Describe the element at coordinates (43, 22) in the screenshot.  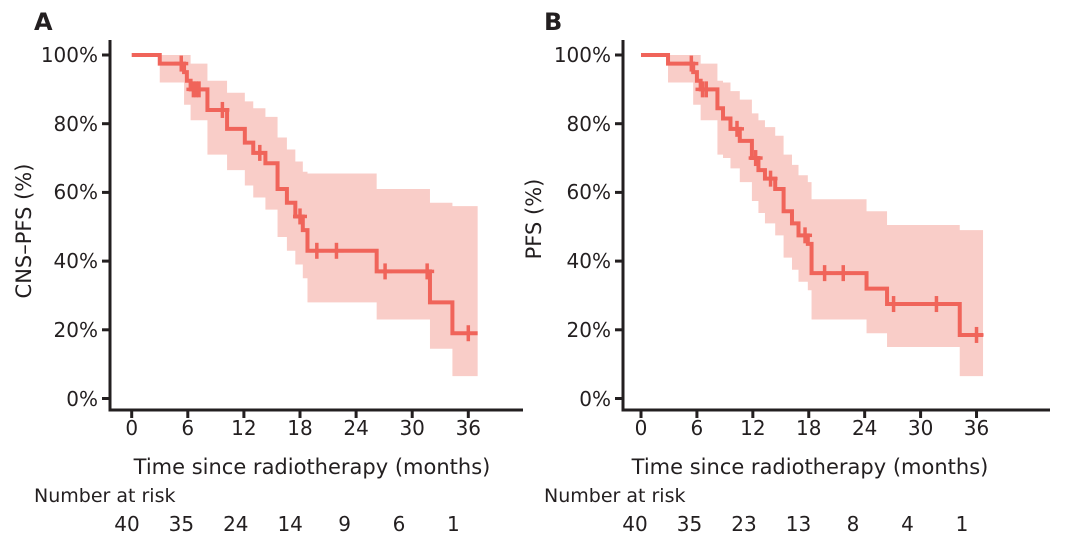
I see `panel-a-label: A` at that location.